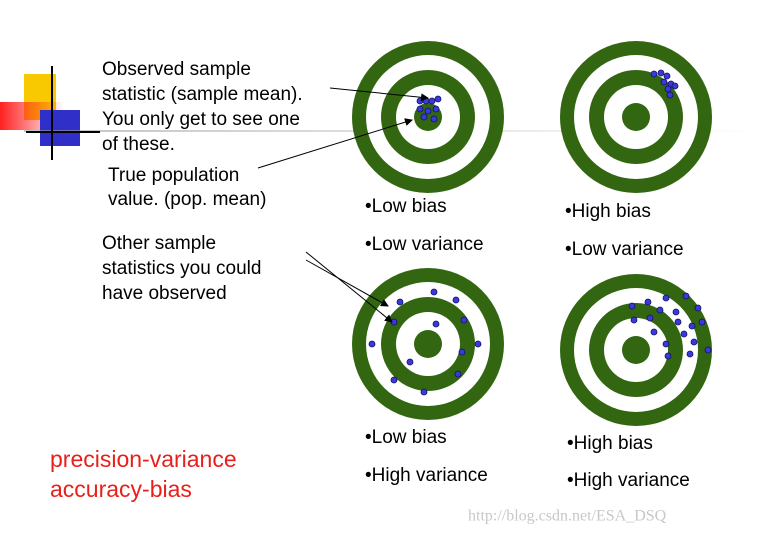 Image resolution: width=760 pixels, height=536 pixels. What do you see at coordinates (173, 175) in the screenshot?
I see `annotation-line: True population` at bounding box center [173, 175].